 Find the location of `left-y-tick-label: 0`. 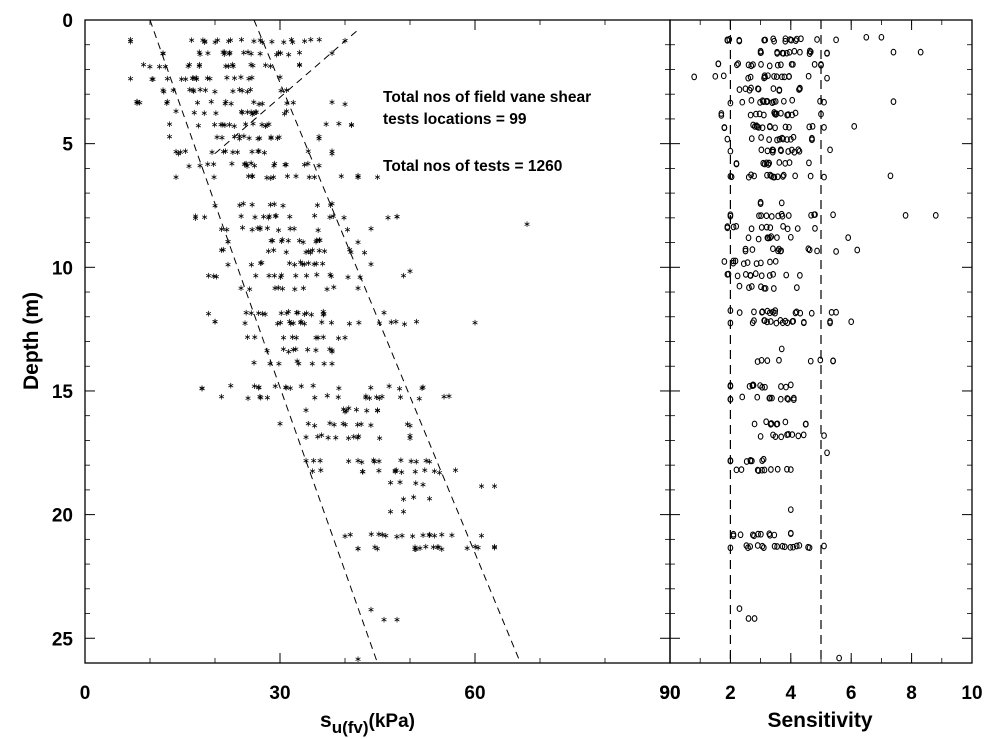

left-y-tick-label: 0 is located at coordinates (67, 21).